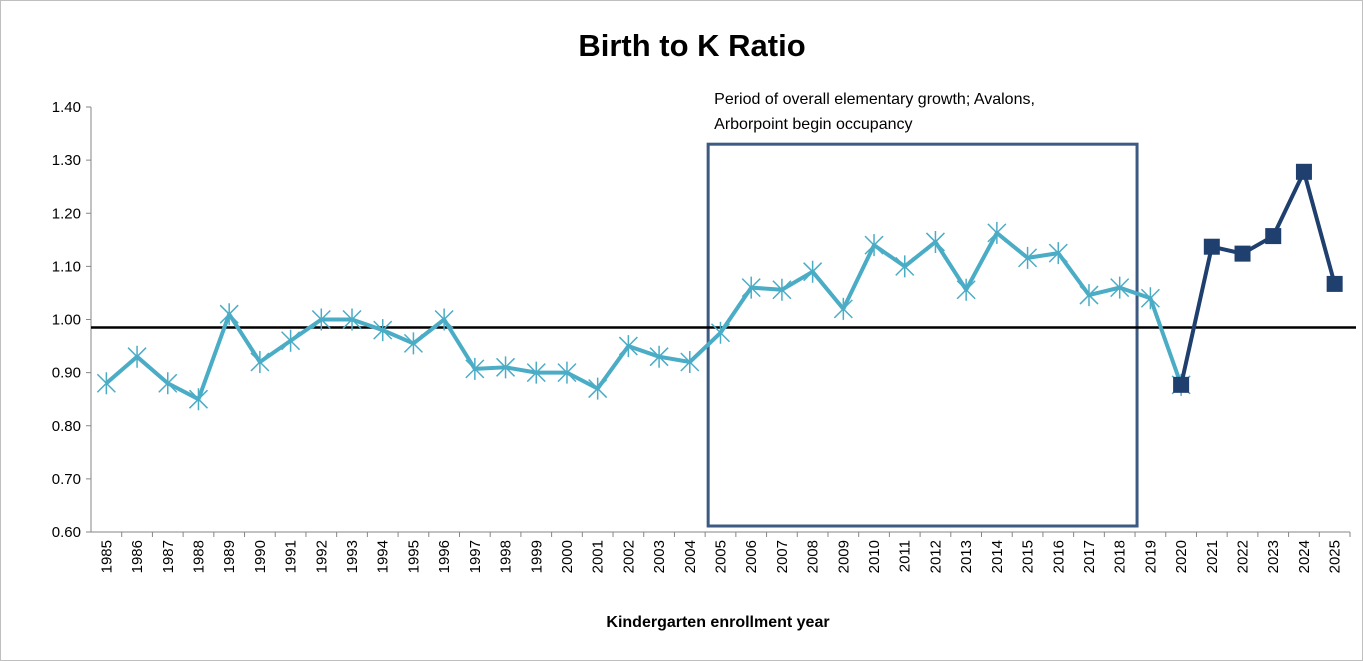 Image resolution: width=1363 pixels, height=661 pixels. I want to click on chart-title: Birth to K Ratio, so click(691, 45).